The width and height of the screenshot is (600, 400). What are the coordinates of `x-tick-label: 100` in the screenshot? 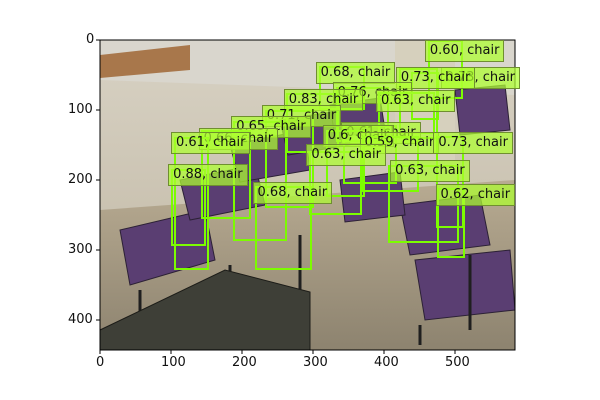 It's located at (173, 362).